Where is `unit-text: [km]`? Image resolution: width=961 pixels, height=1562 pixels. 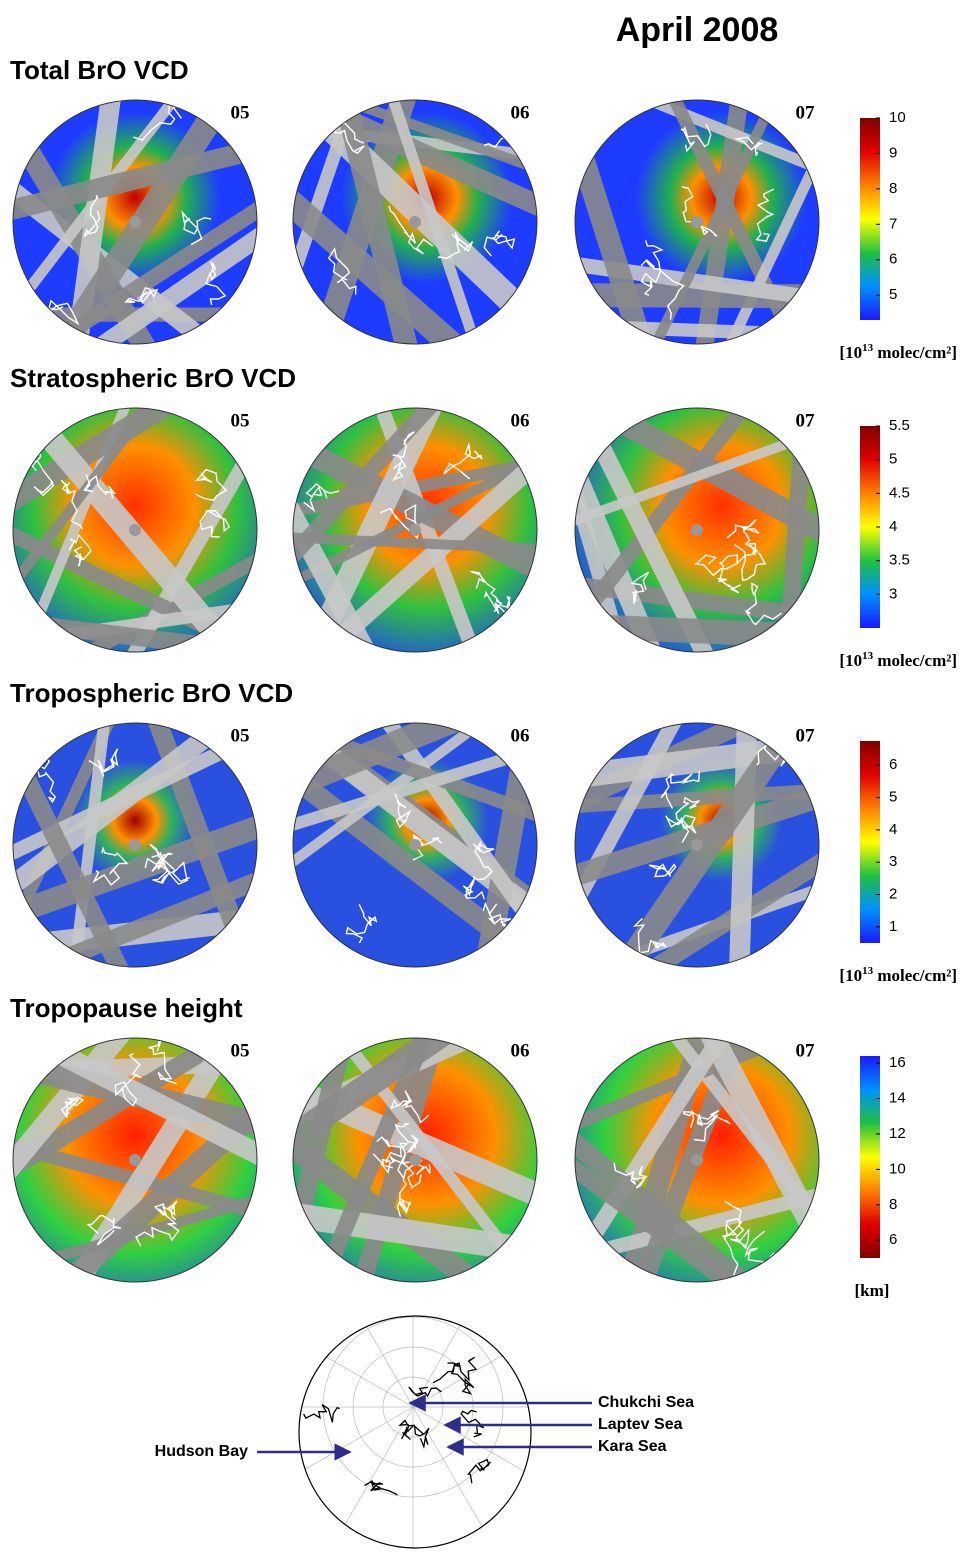
unit-text: [km] is located at coordinates (872, 1290).